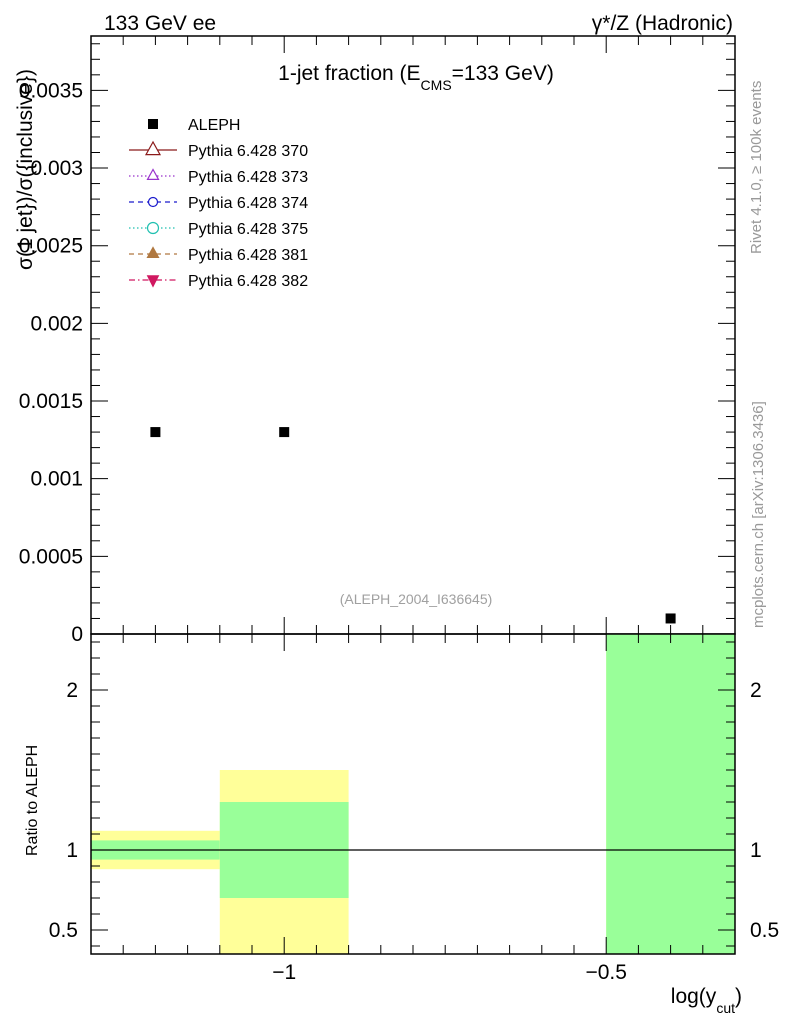 The width and height of the screenshot is (786, 1024). I want to click on main-title: 1-jet fraction (ECMS=133 GeV), so click(416, 77).